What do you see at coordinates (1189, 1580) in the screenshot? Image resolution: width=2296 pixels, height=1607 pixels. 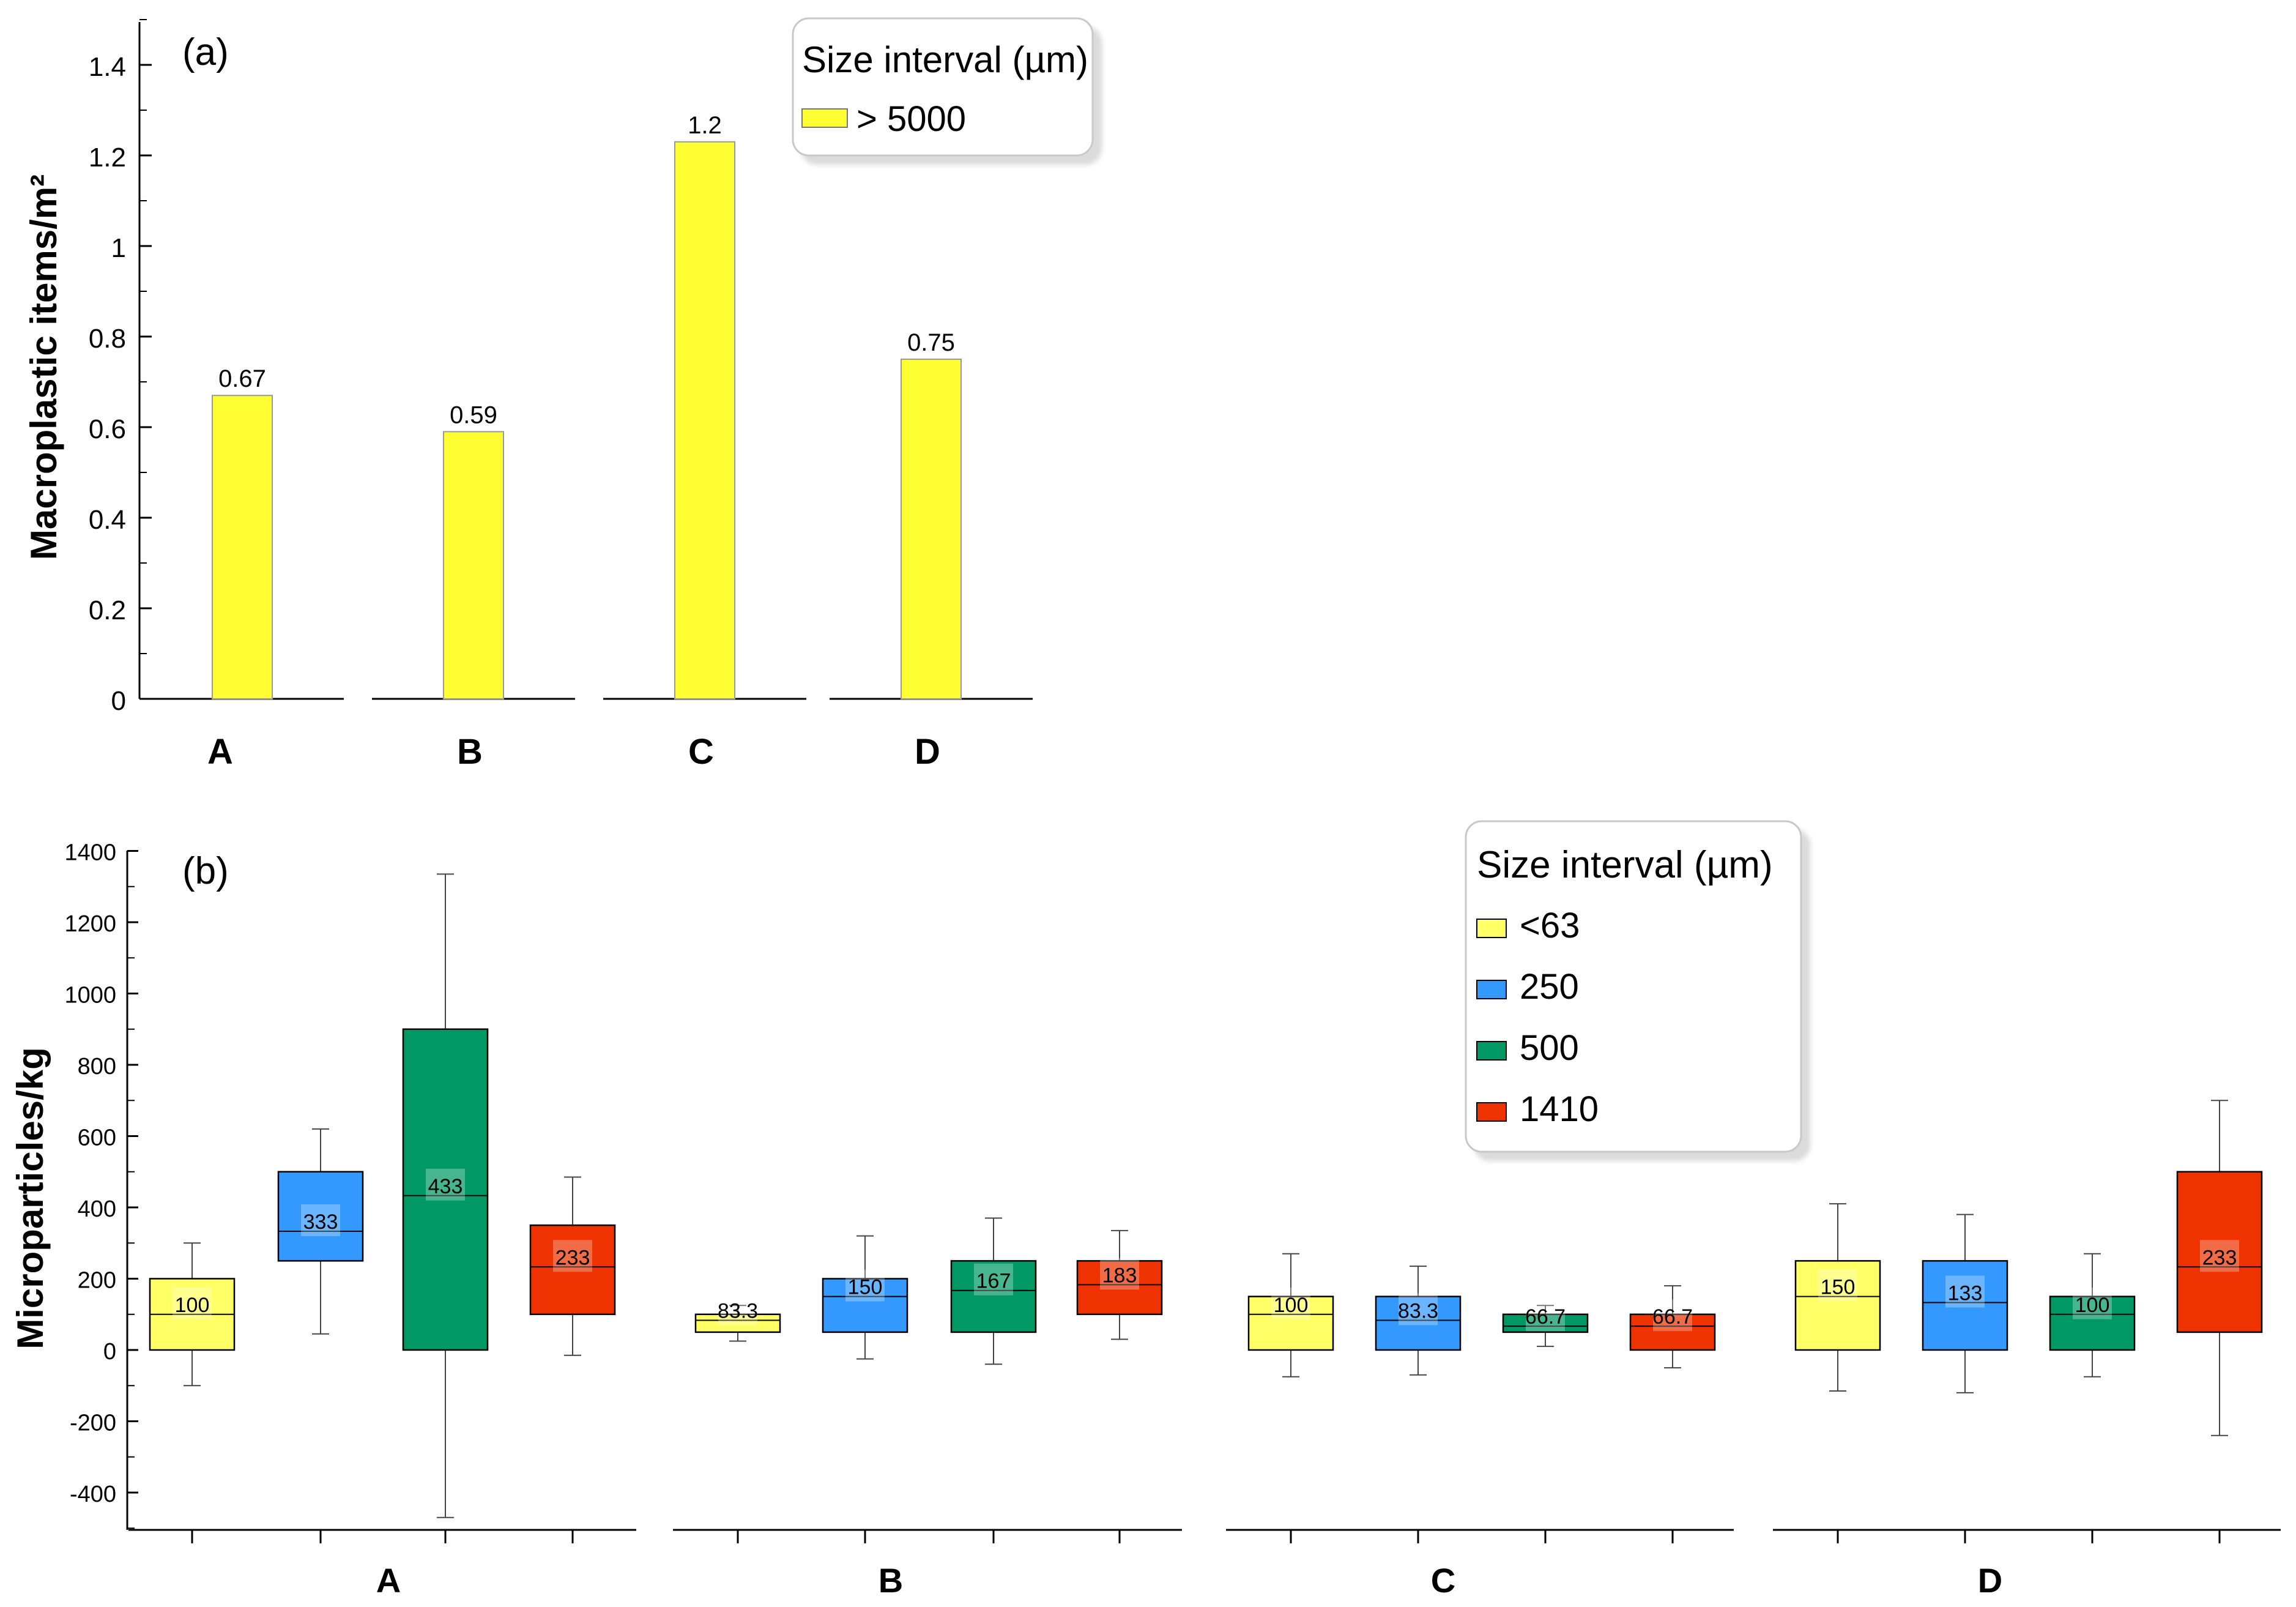 I see `x-axis-b-labels: A B C D` at bounding box center [1189, 1580].